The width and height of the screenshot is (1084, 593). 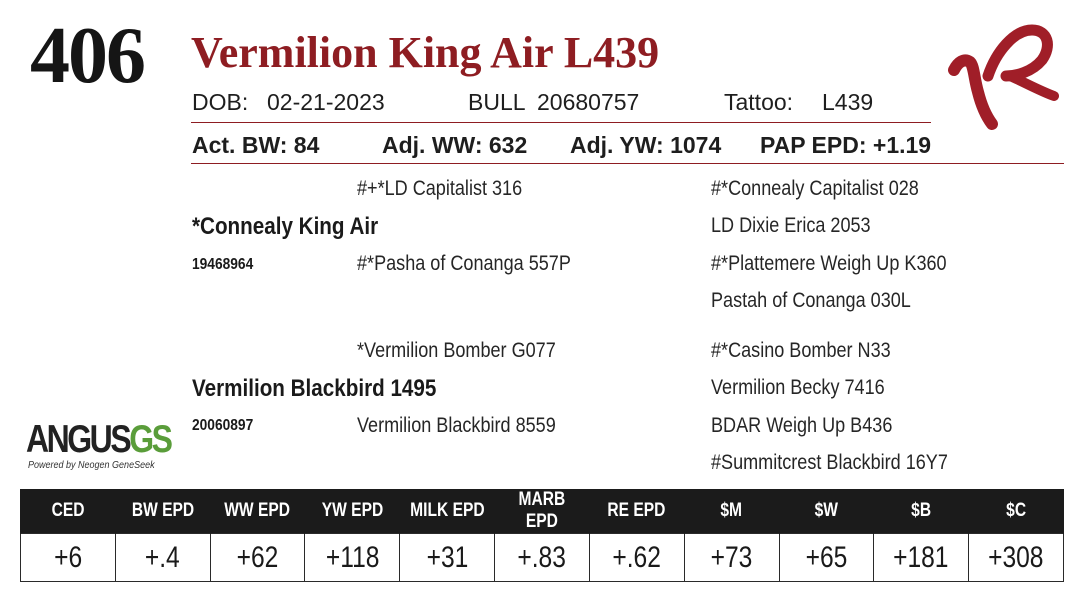 I want to click on dam-sire: *Vermilion Bomber G077, so click(x=456, y=350).